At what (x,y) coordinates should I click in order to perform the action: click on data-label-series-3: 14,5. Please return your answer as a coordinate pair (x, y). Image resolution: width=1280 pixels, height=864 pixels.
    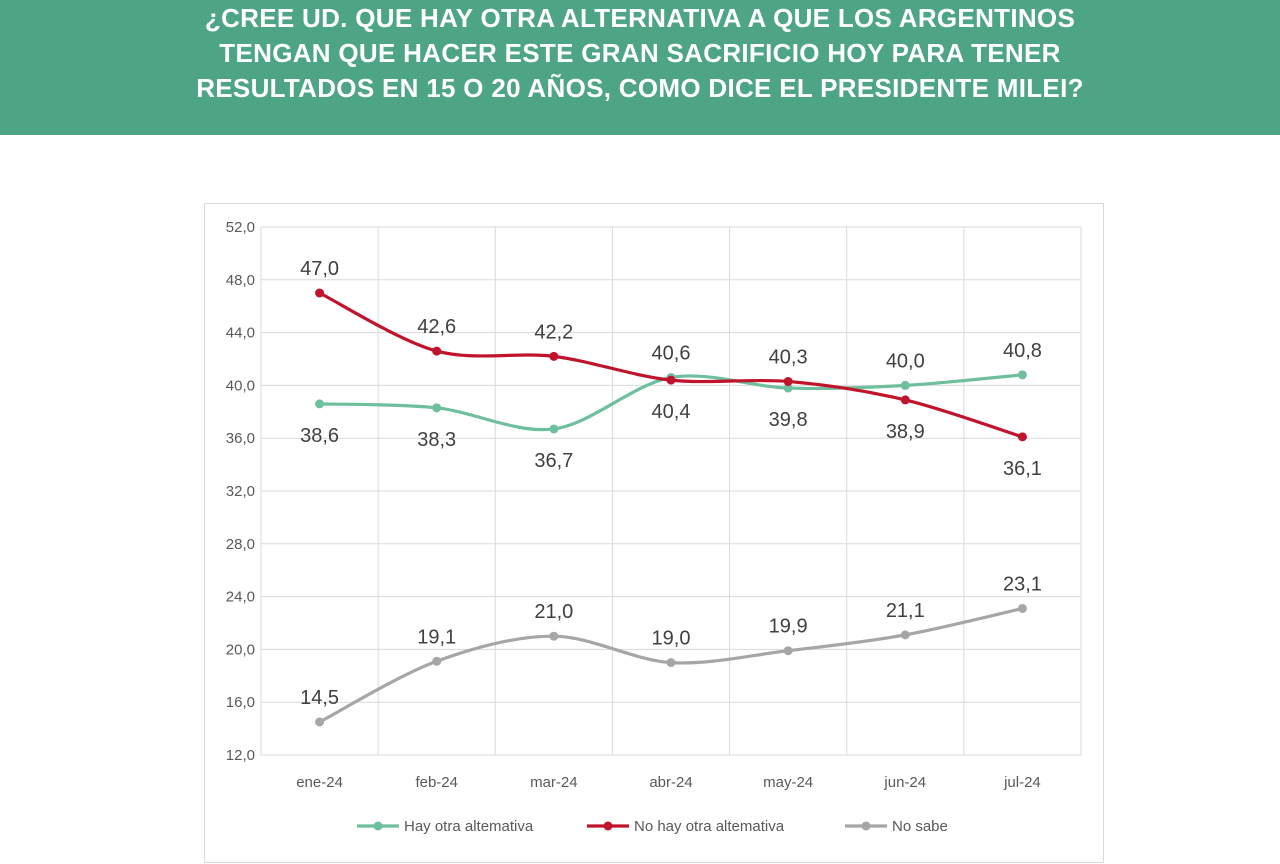
    Looking at the image, I should click on (319, 698).